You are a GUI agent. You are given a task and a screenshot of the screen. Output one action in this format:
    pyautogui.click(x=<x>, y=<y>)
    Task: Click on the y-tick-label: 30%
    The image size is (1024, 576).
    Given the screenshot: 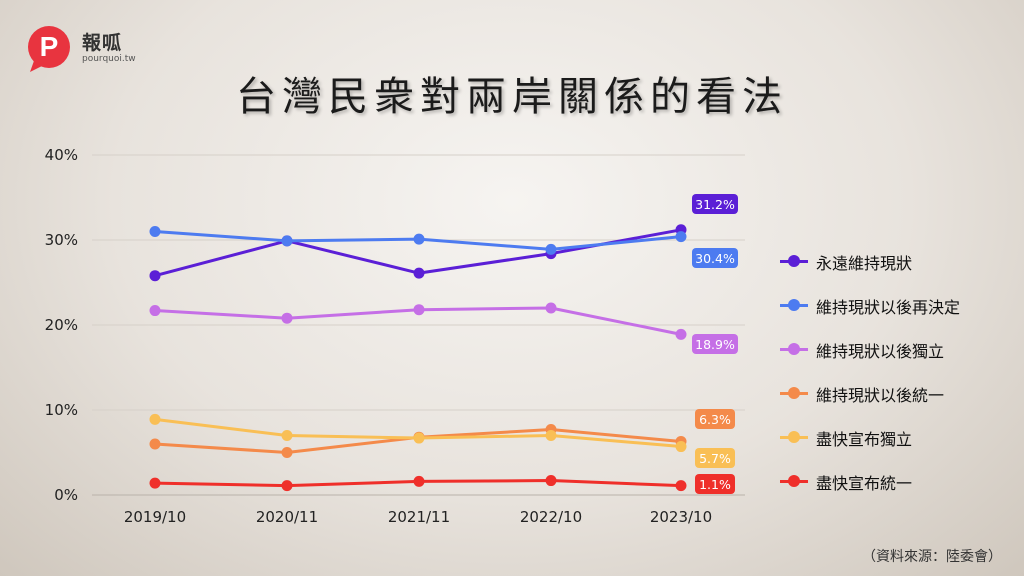 What is the action you would take?
    pyautogui.click(x=61, y=240)
    